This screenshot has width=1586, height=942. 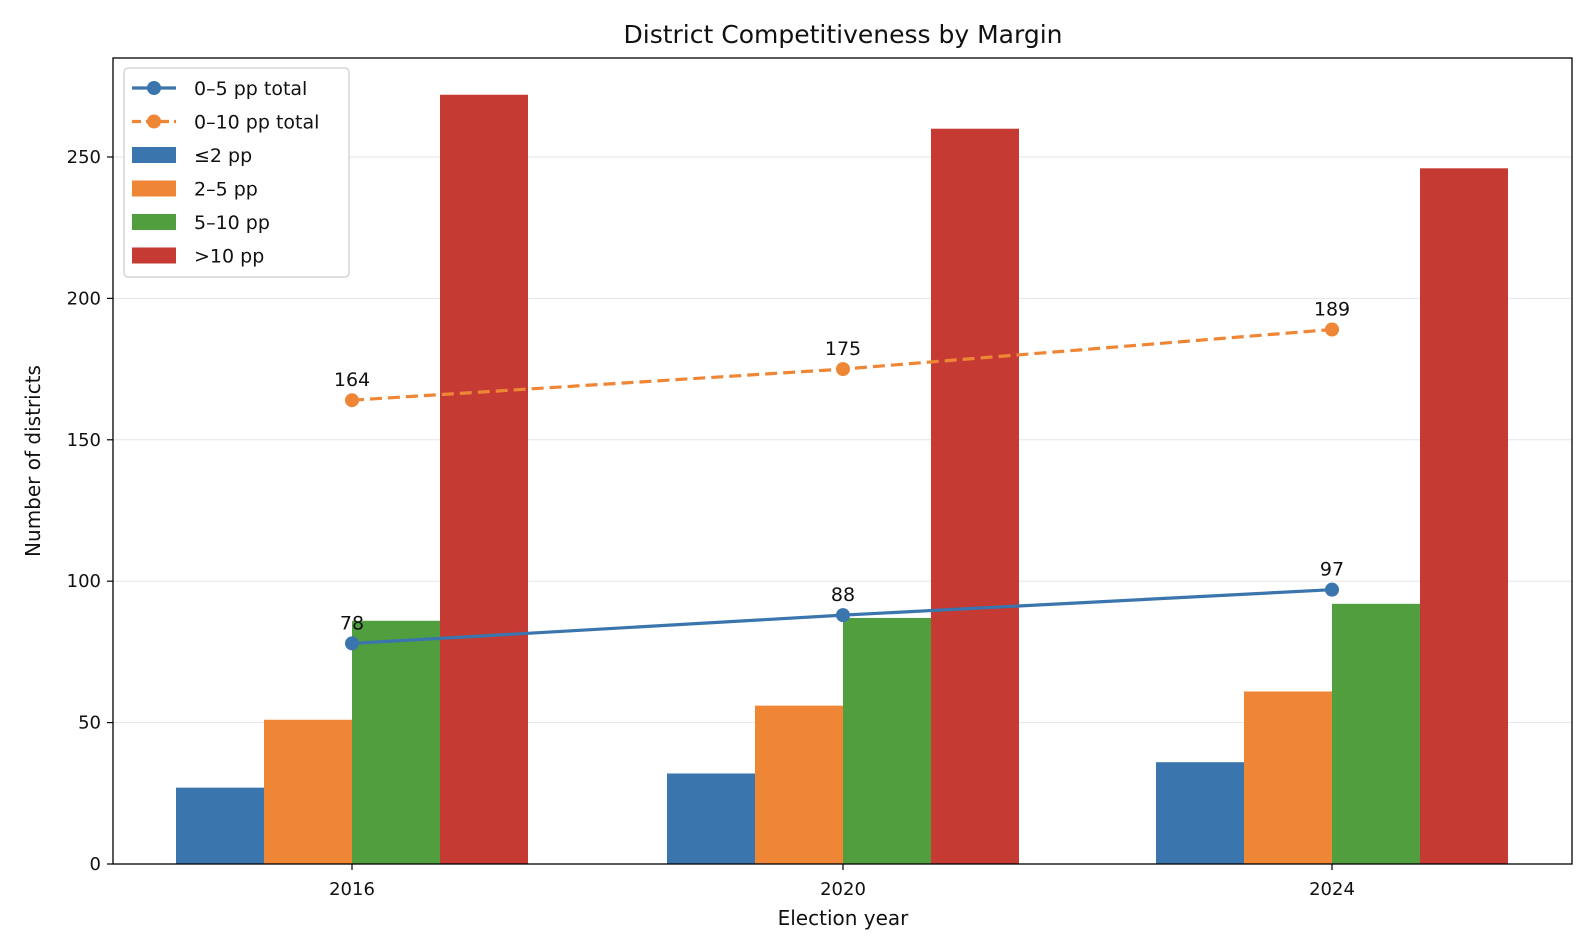 What do you see at coordinates (1332, 889) in the screenshot?
I see `x-tick-label-2024: 2024` at bounding box center [1332, 889].